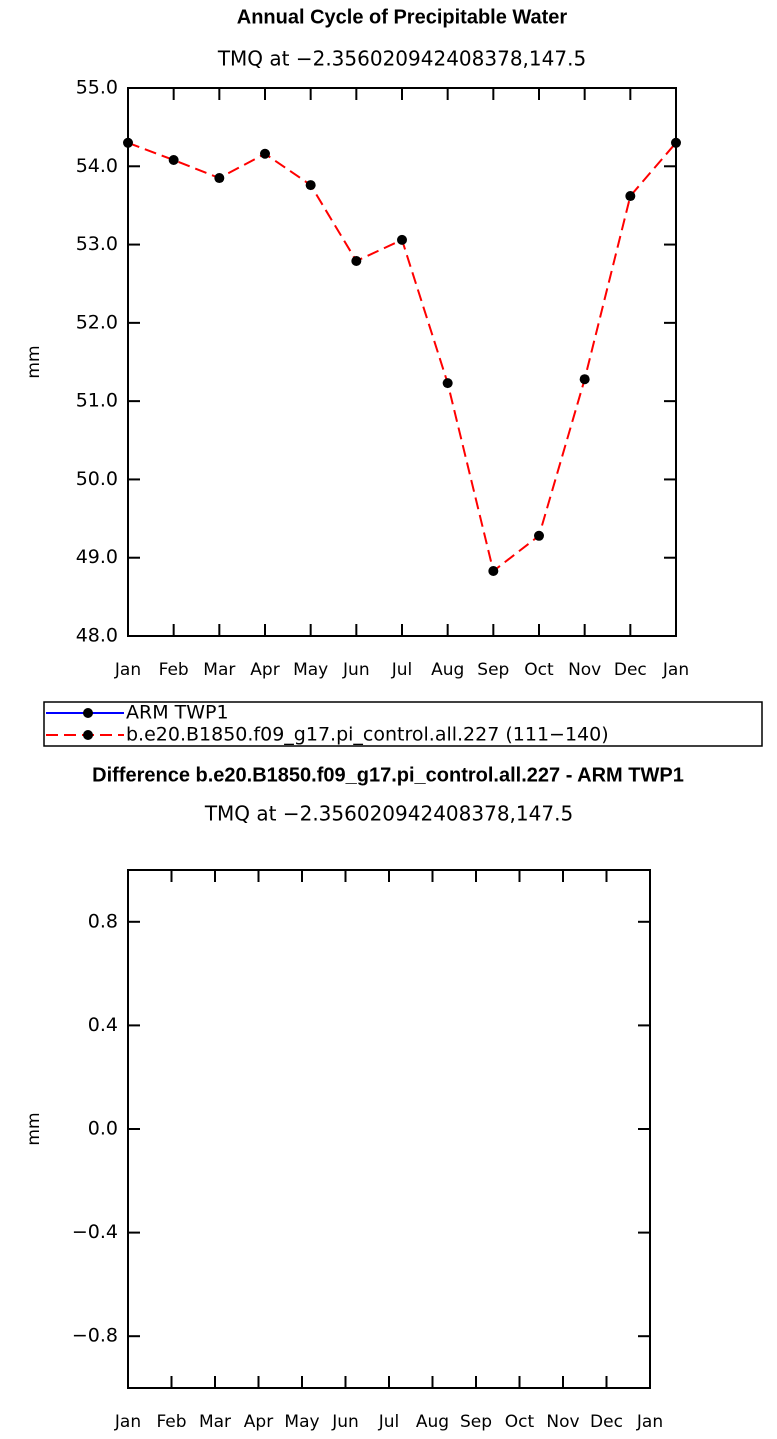  What do you see at coordinates (95, 1232) in the screenshot?
I see `y-tick-label: −0.4` at bounding box center [95, 1232].